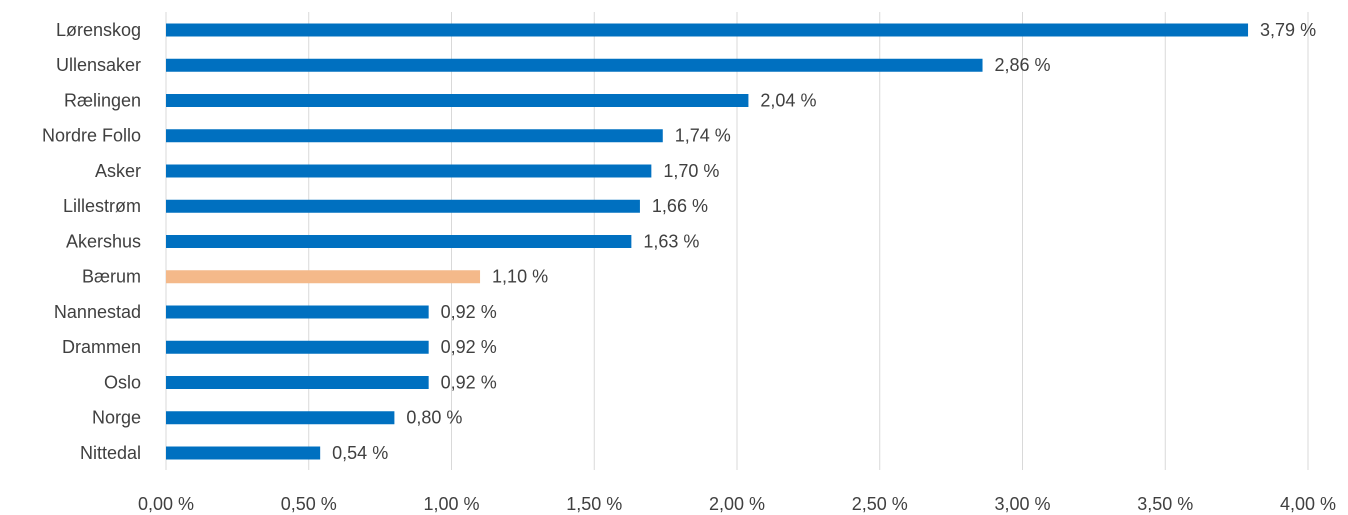 The image size is (1348, 515). What do you see at coordinates (118, 171) in the screenshot?
I see `y-tick-label: Asker` at bounding box center [118, 171].